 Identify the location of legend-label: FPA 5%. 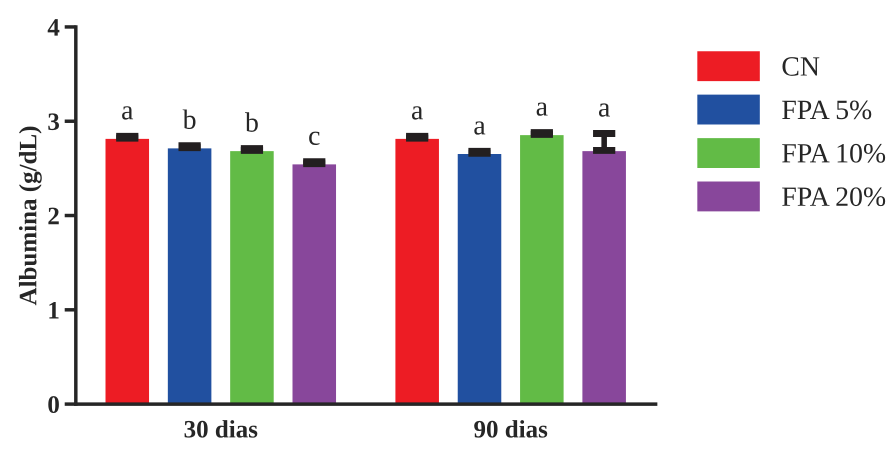
(827, 110).